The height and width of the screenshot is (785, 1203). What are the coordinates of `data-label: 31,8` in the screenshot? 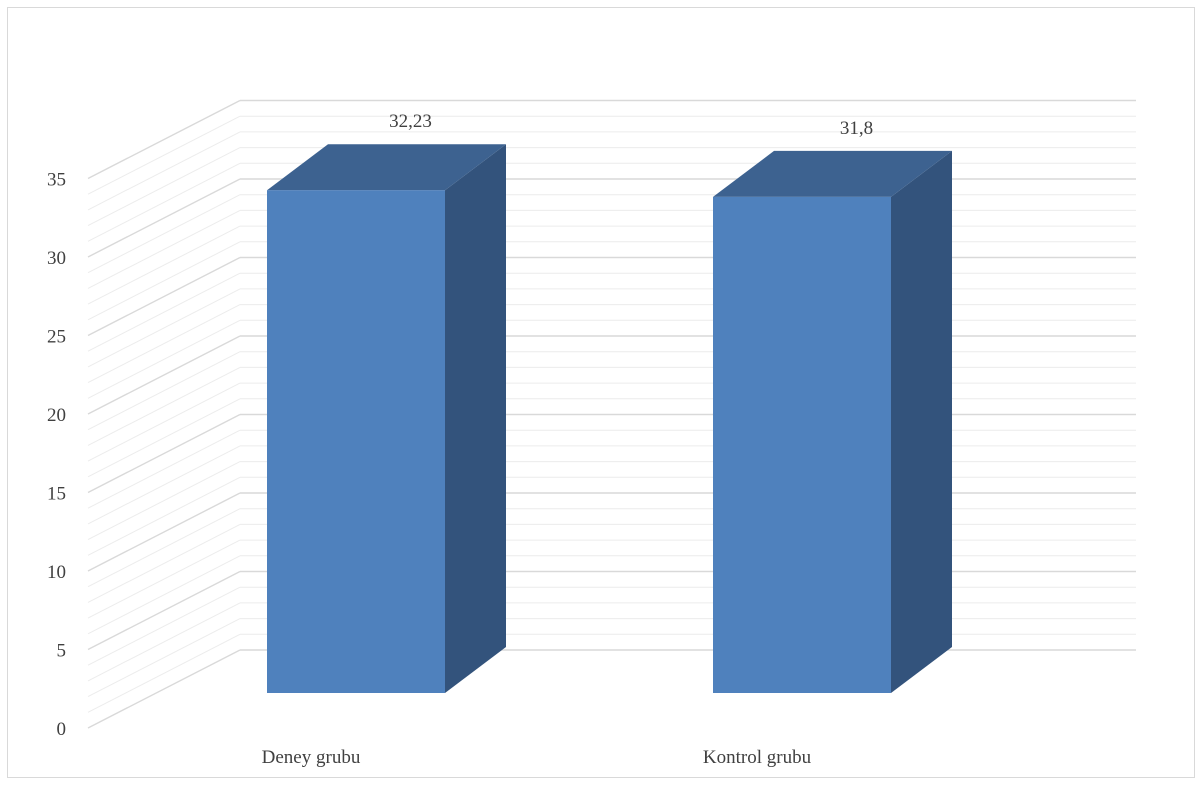 It's located at (856, 128).